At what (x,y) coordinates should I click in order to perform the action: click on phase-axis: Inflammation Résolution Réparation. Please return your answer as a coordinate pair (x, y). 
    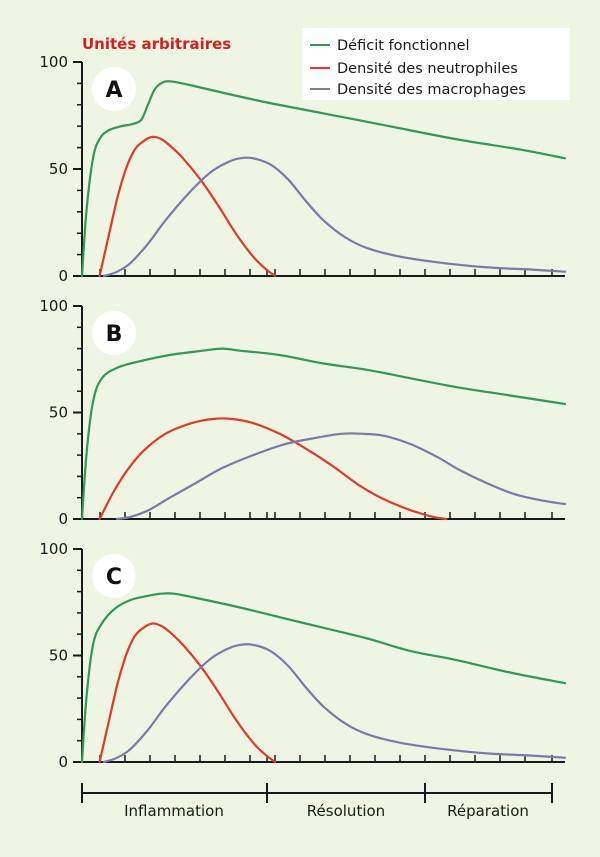
    Looking at the image, I should click on (317, 801).